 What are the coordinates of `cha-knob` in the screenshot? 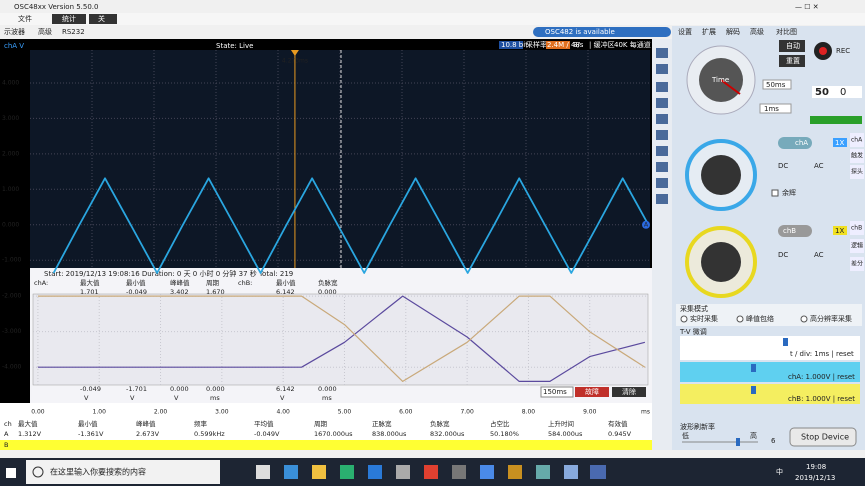 It's located at (721, 175).